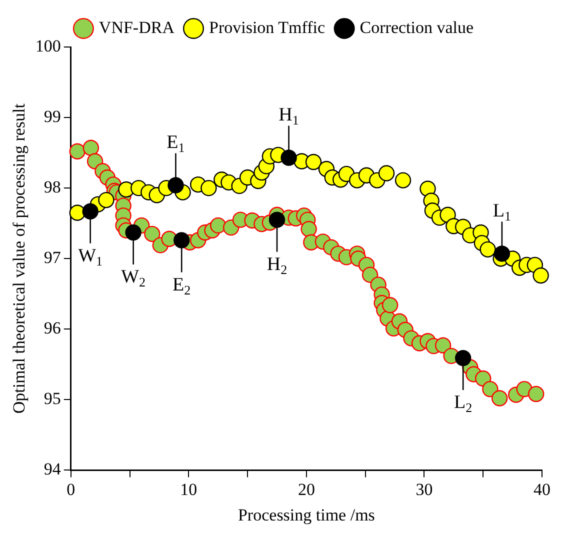 The width and height of the screenshot is (562, 538). Describe the element at coordinates (137, 27) in the screenshot. I see `legend-label: VNF-DRA` at that location.